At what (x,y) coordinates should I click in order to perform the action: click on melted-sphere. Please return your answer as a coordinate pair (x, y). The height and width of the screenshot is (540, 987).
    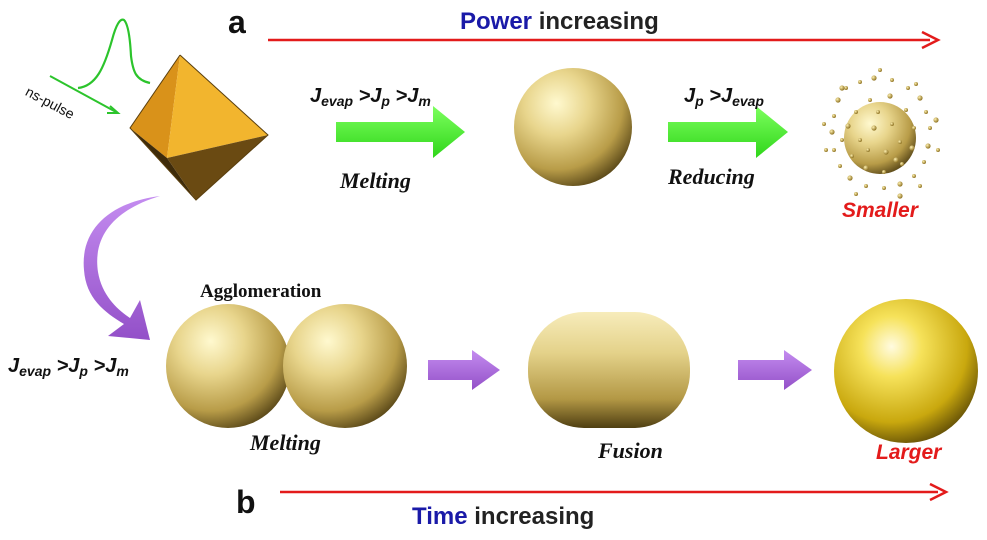
    Looking at the image, I should click on (573, 127).